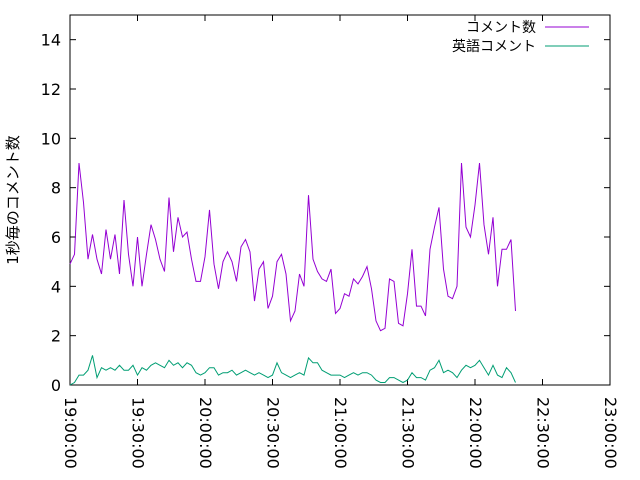 The height and width of the screenshot is (480, 640). I want to click on y-tick-label: 6, so click(56, 237).